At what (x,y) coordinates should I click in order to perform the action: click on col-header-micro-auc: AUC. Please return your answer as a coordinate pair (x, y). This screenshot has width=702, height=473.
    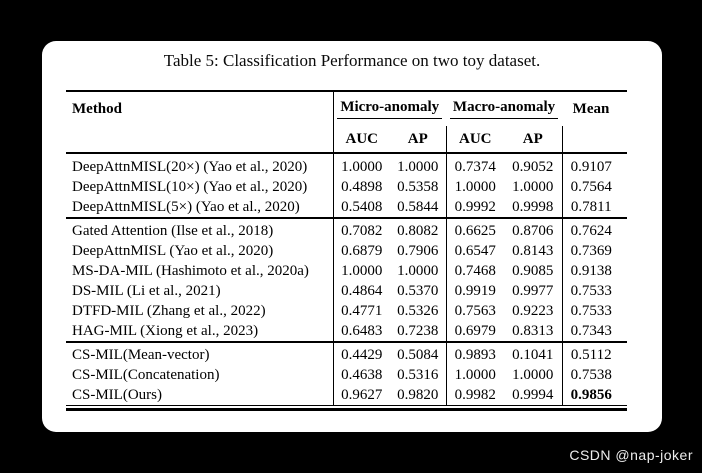
    Looking at the image, I should click on (362, 138).